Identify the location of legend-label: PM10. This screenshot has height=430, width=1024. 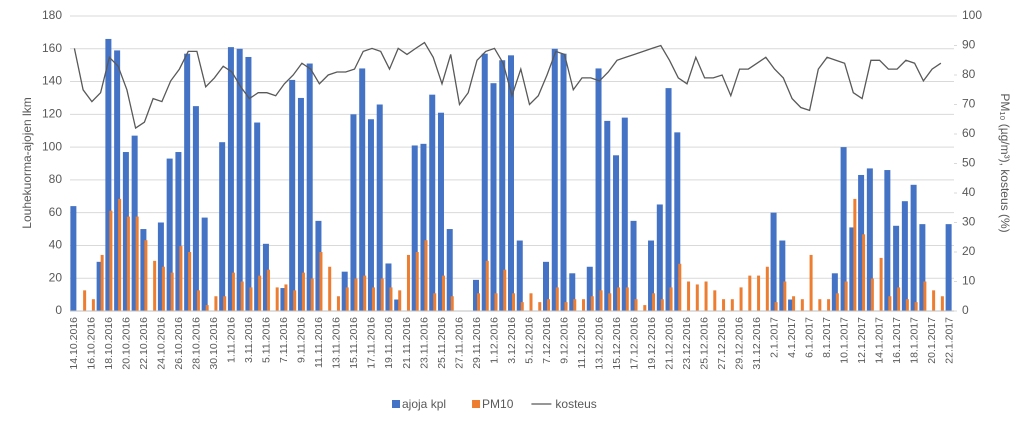
(498, 404).